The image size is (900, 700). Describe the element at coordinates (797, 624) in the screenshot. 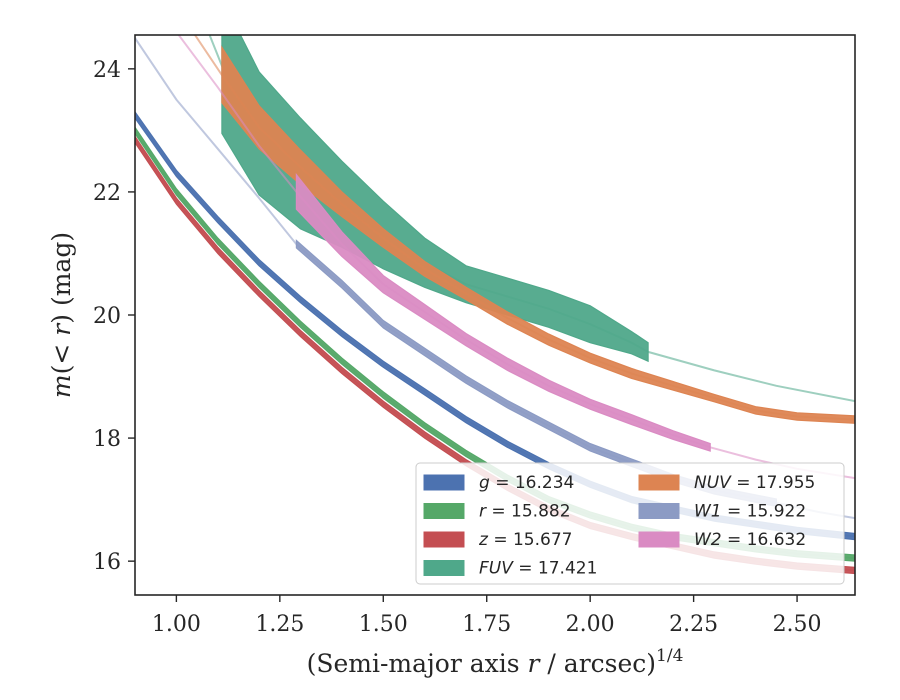

I see `x-tick-label: 2.50` at that location.